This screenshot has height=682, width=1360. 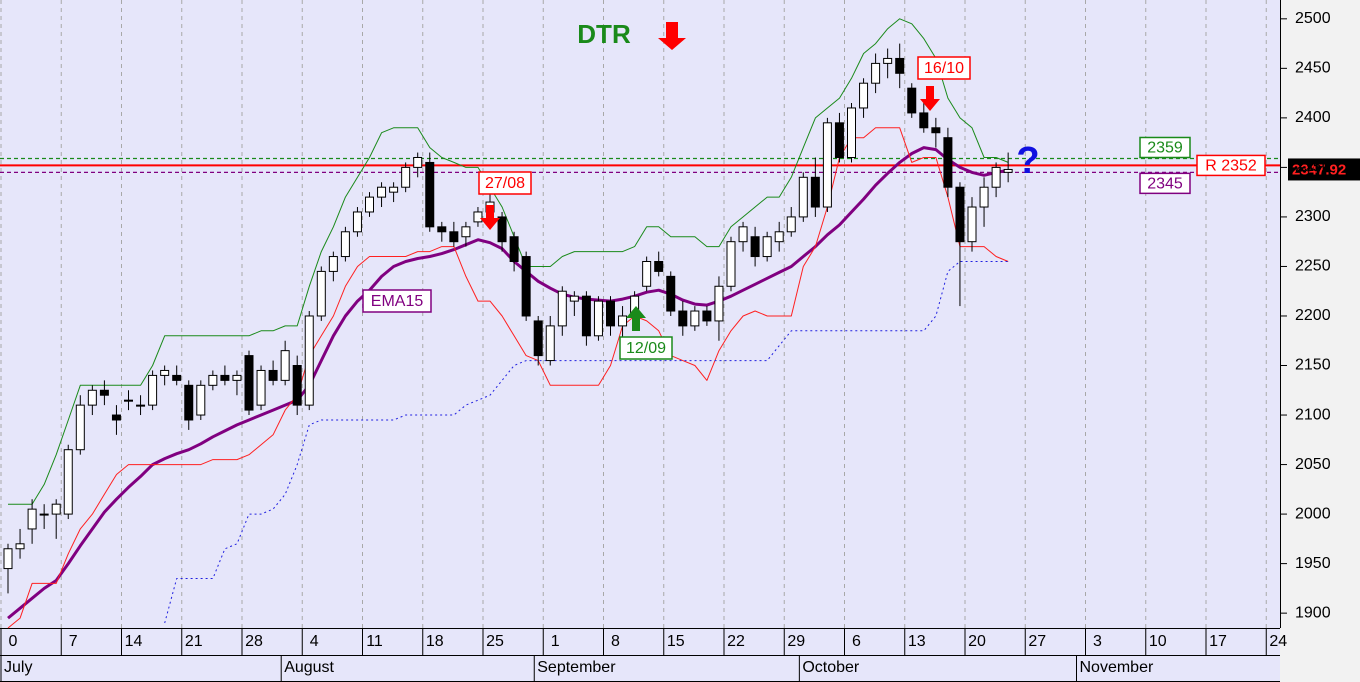 What do you see at coordinates (604, 34) in the screenshot?
I see `annotation: DTR` at bounding box center [604, 34].